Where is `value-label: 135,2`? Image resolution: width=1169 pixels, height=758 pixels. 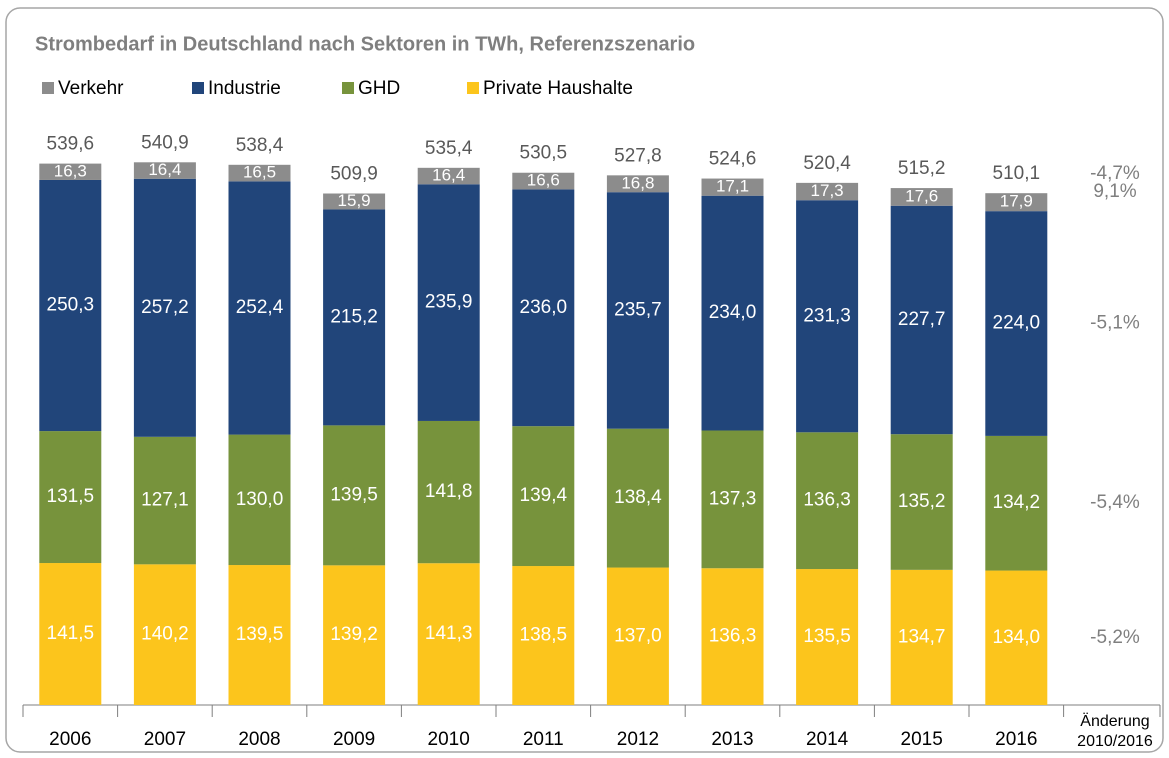 value-label: 135,2 is located at coordinates (922, 501).